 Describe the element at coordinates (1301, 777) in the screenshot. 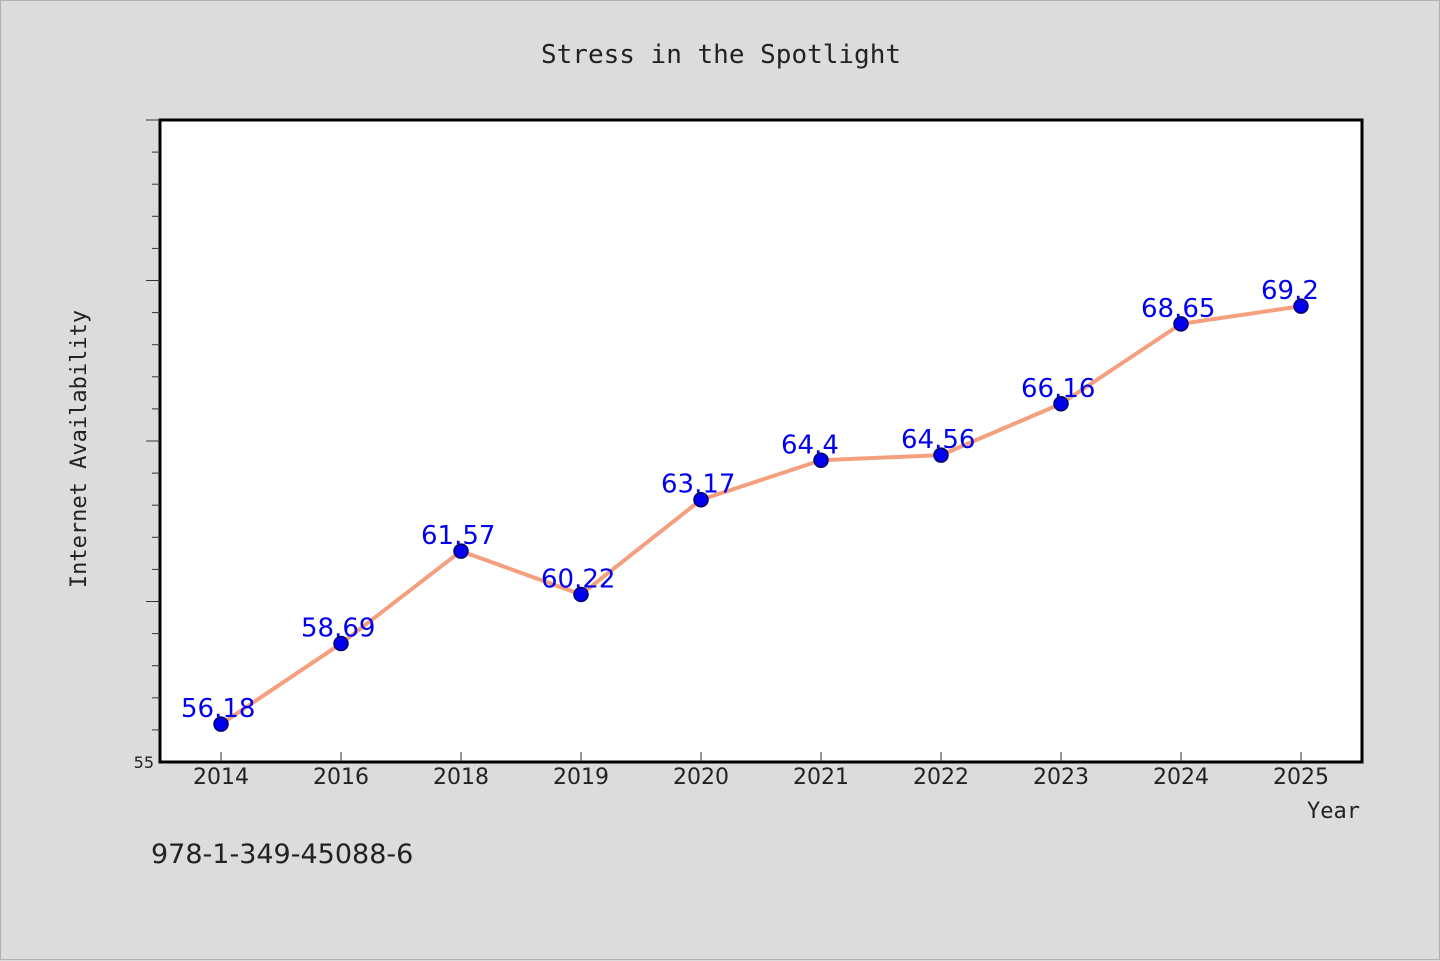

I see `x-tick-label: 2025` at that location.